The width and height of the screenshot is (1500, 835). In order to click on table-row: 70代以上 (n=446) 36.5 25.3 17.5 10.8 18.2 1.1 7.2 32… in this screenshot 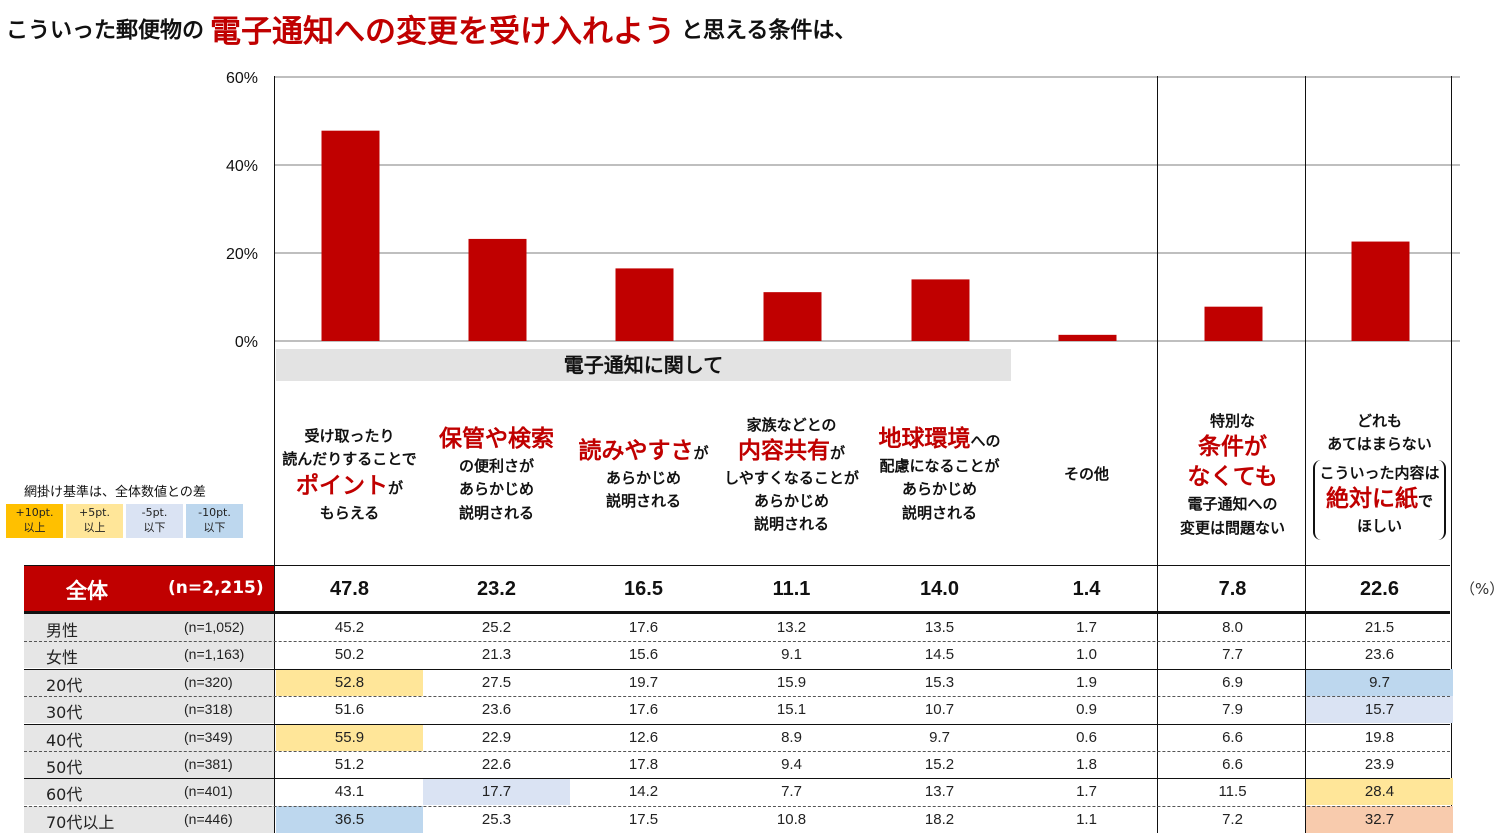, I will do `click(738, 819)`.